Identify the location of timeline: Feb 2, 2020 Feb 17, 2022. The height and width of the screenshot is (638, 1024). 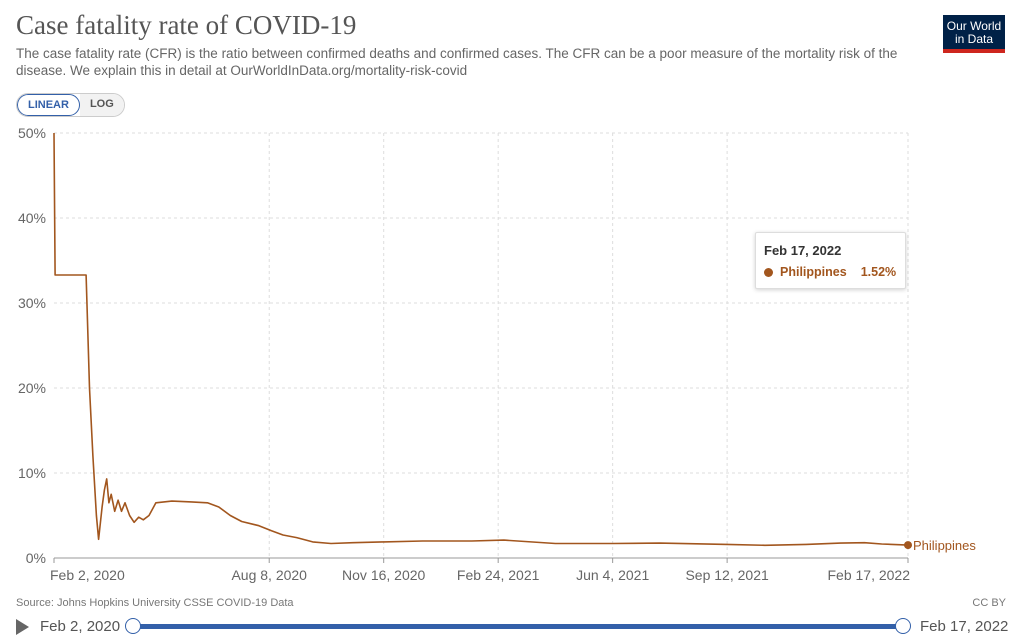
(512, 626).